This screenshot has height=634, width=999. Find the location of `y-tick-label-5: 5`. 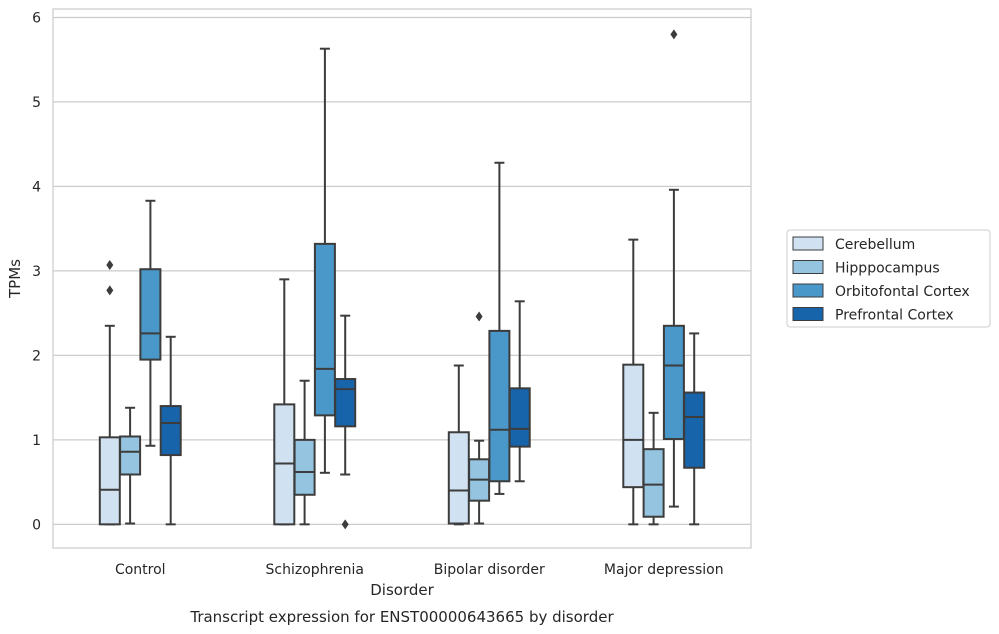

y-tick-label-5: 5 is located at coordinates (36, 103).